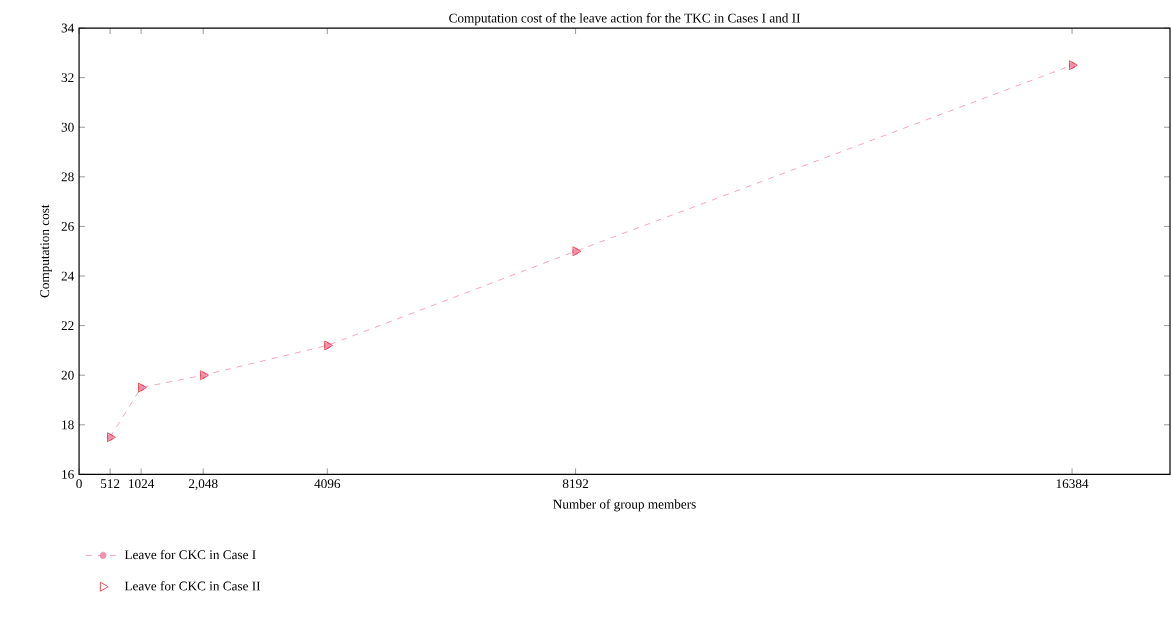 This screenshot has height=640, width=1173. What do you see at coordinates (68, 425) in the screenshot?
I see `y-tick-label: 18` at bounding box center [68, 425].